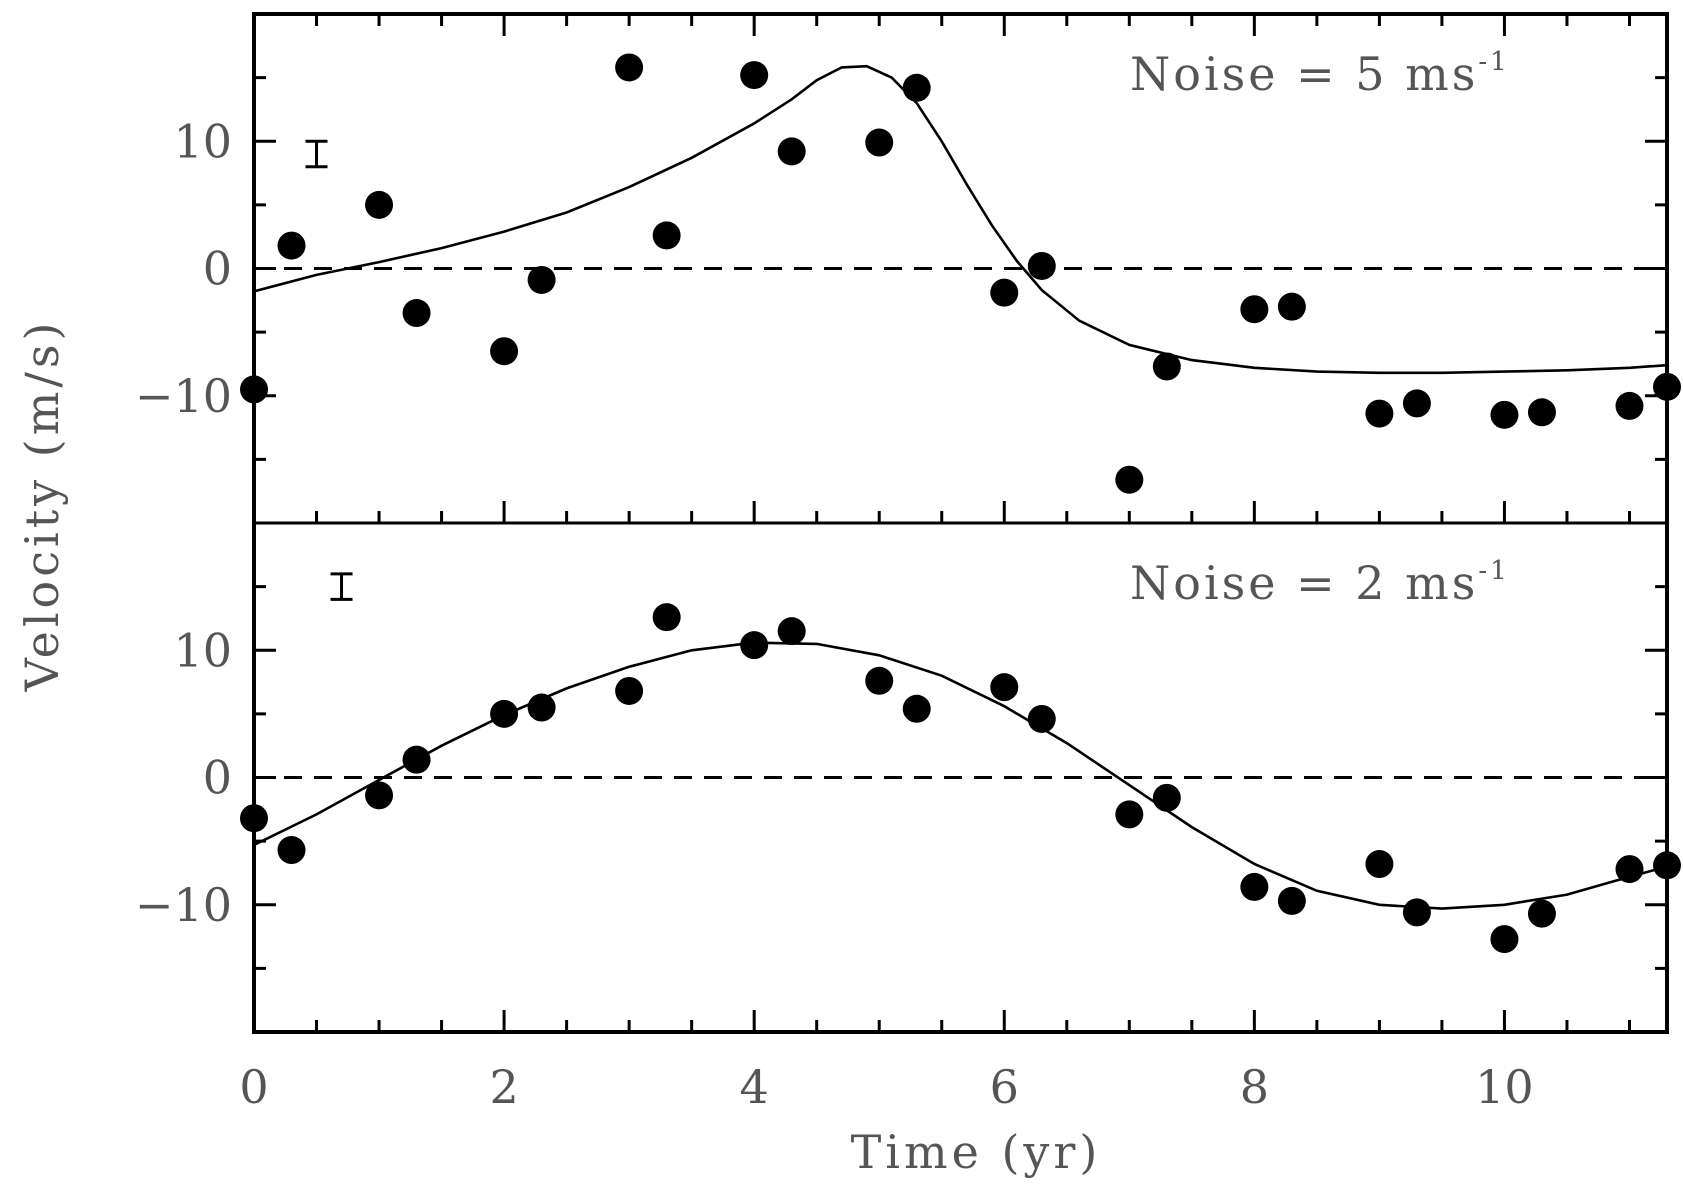 Image resolution: width=1683 pixels, height=1192 pixels. Describe the element at coordinates (1320, 583) in the screenshot. I see `noise-label: Noise = 2 ms-1` at that location.